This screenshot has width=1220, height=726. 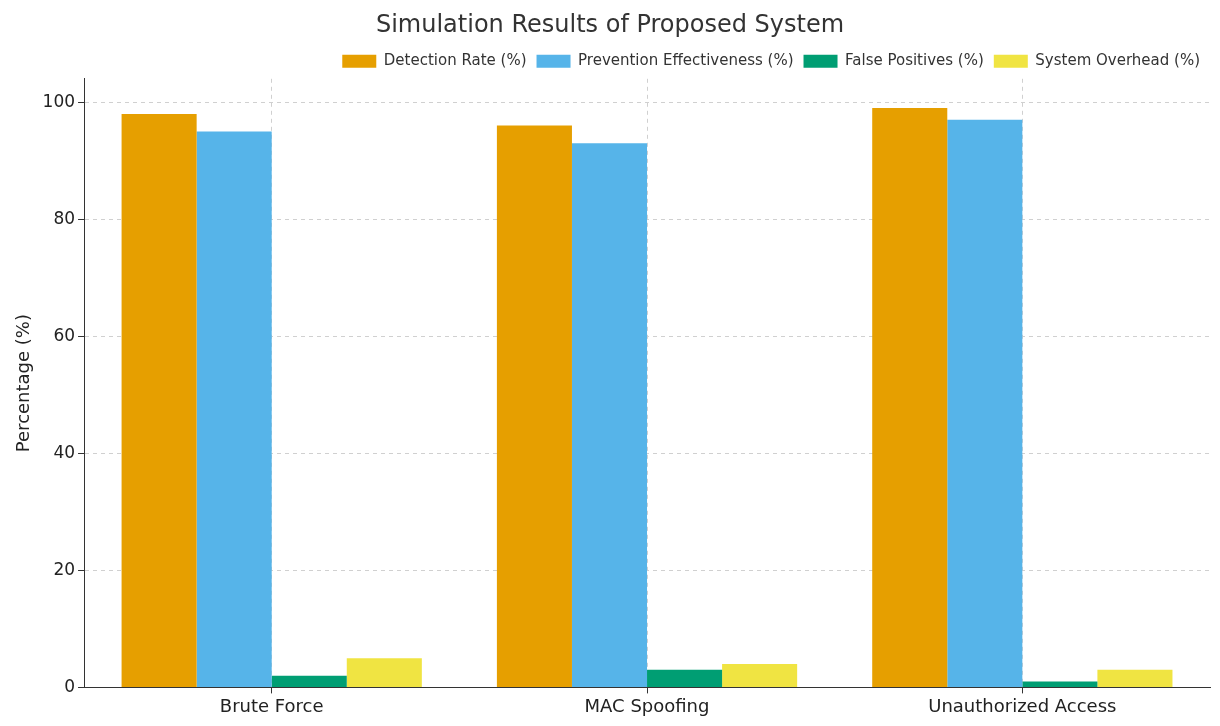 What do you see at coordinates (64, 217) in the screenshot?
I see `y-tick-label: 80` at bounding box center [64, 217].